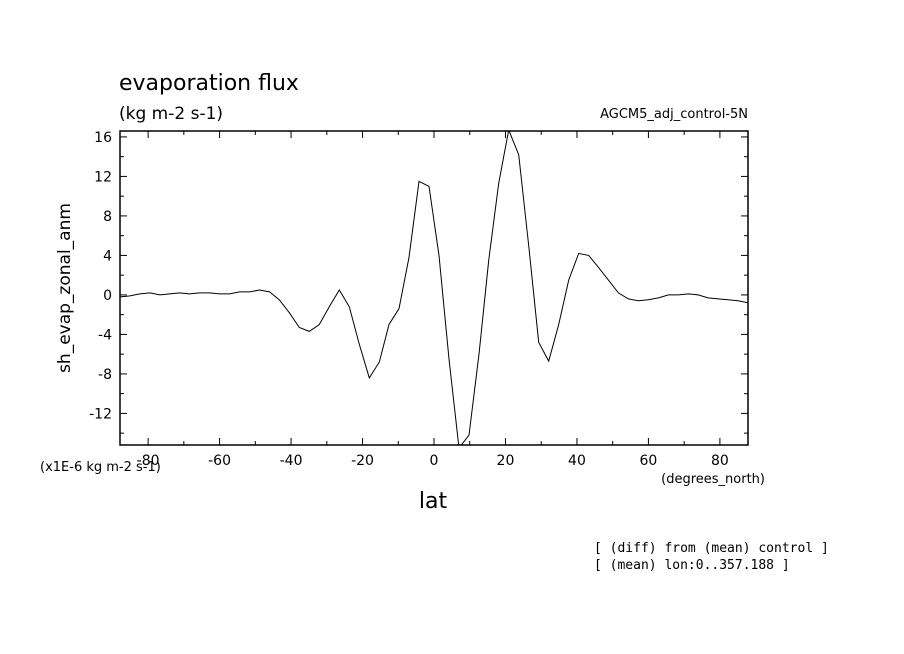  What do you see at coordinates (577, 461) in the screenshot?
I see `x-tick-label: 40` at bounding box center [577, 461].